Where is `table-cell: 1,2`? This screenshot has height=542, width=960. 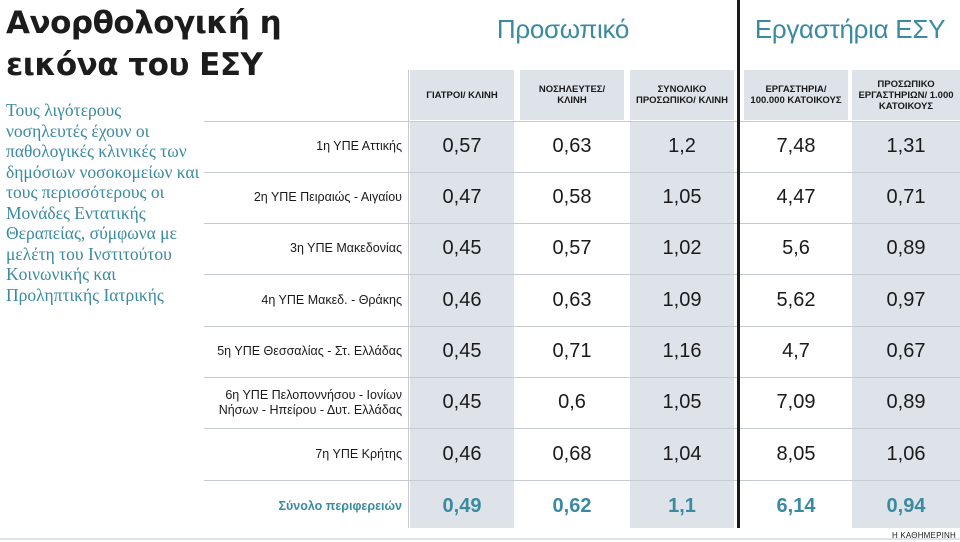
table-cell: 1,2 is located at coordinates (682, 146).